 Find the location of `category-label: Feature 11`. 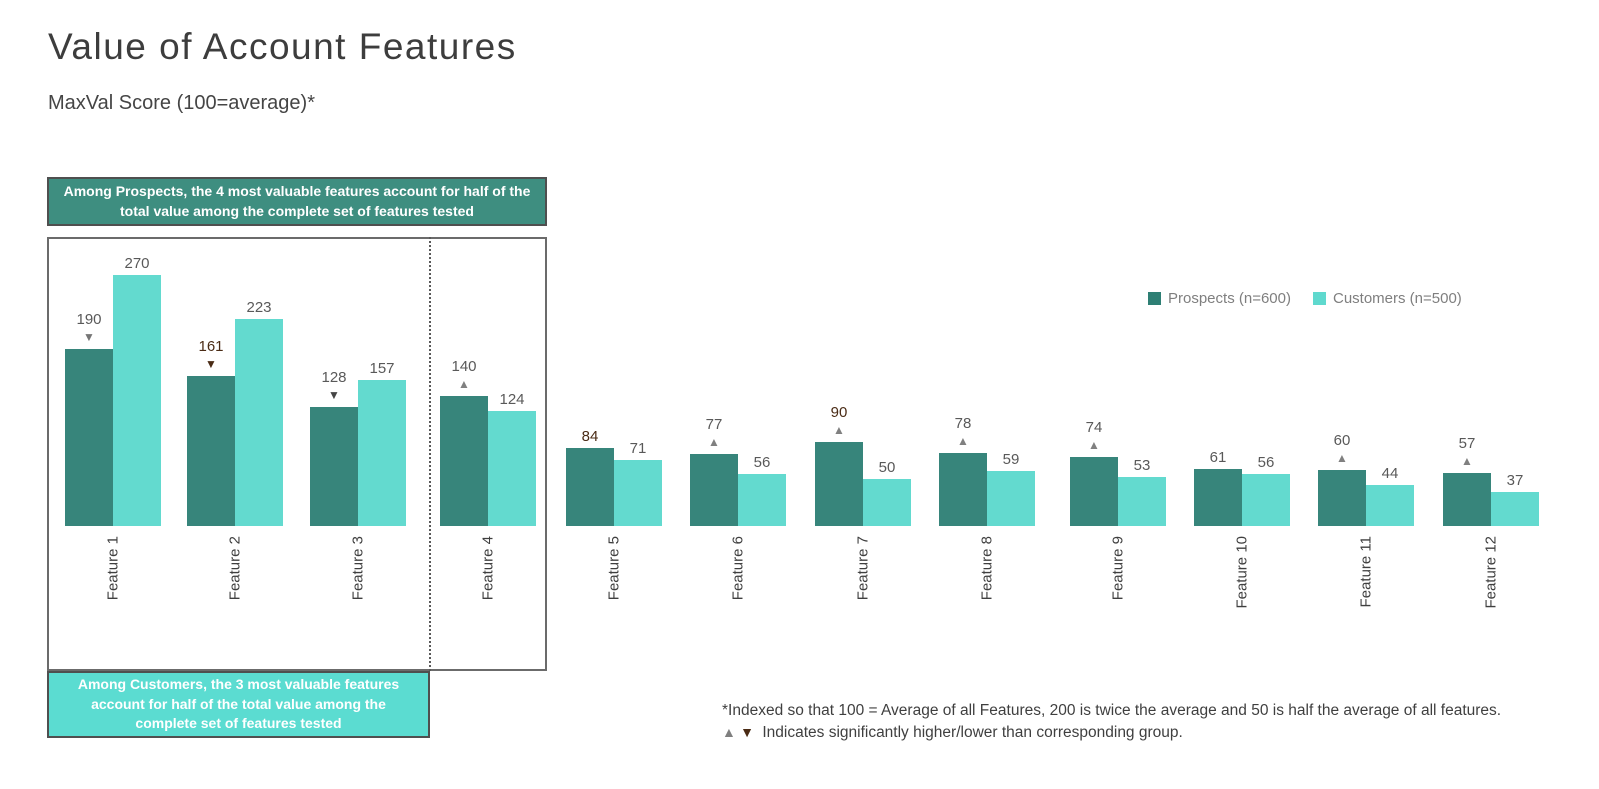

category-label: Feature 11 is located at coordinates (1366, 572).